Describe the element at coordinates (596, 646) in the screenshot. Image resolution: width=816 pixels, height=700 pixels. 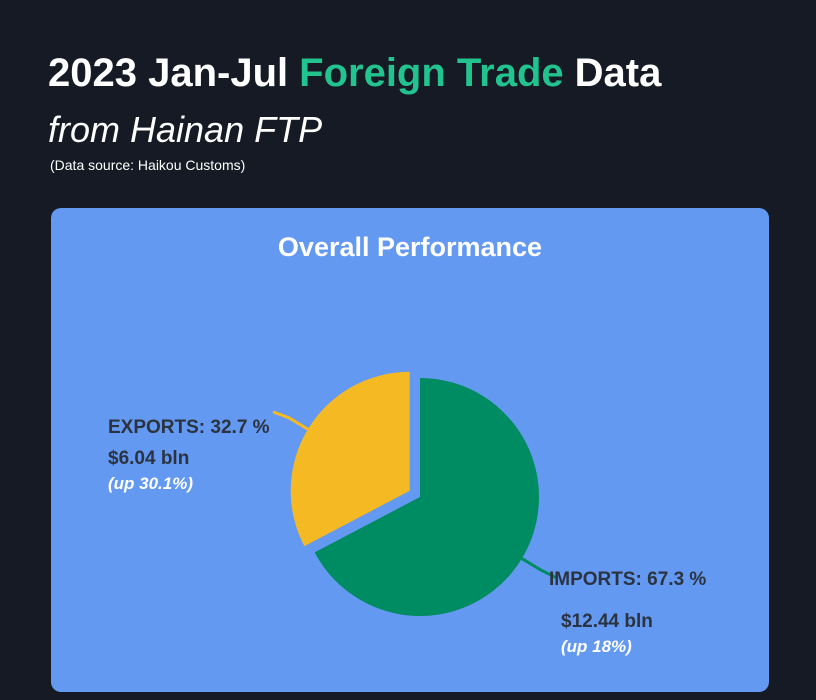
I see `growth-label: (up 18%)` at that location.